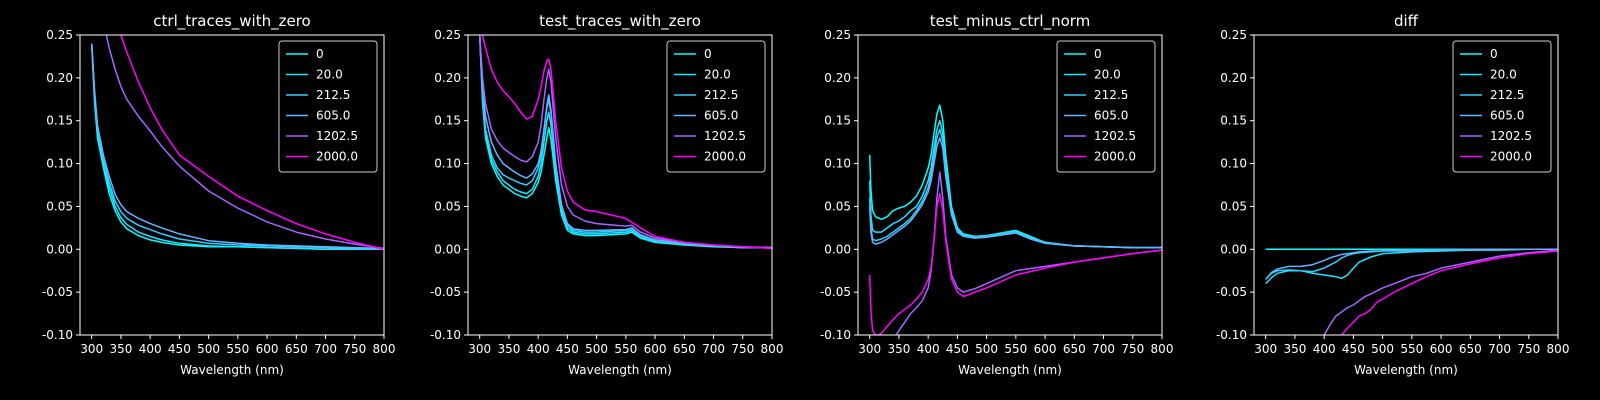 The height and width of the screenshot is (400, 1600). Describe the element at coordinates (231, 21) in the screenshot. I see `chart-title: ctrl_traces_with_zero` at that location.